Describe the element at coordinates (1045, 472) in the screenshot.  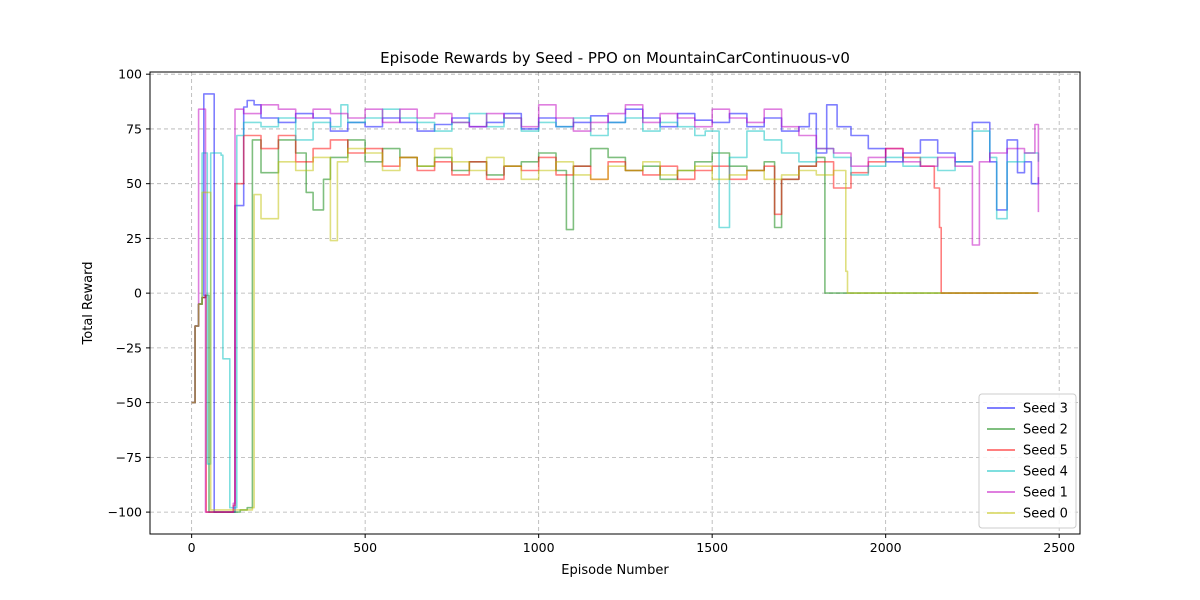
I see `legend-label-seed-4: Seed 4` at that location.